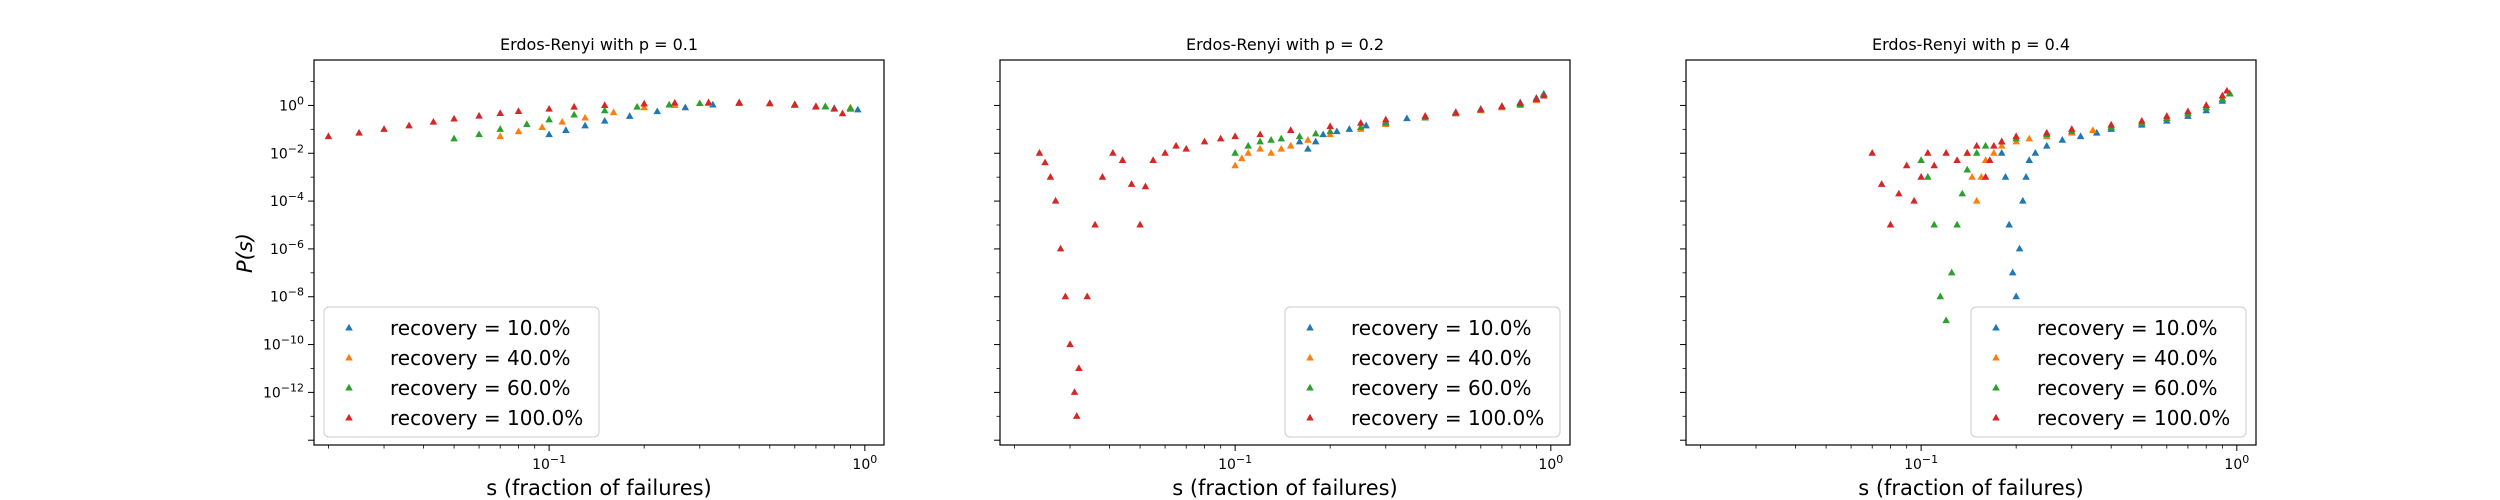 The width and height of the screenshot is (2500, 500). I want to click on legend-label: recovery = 60.0%, so click(2127, 388).